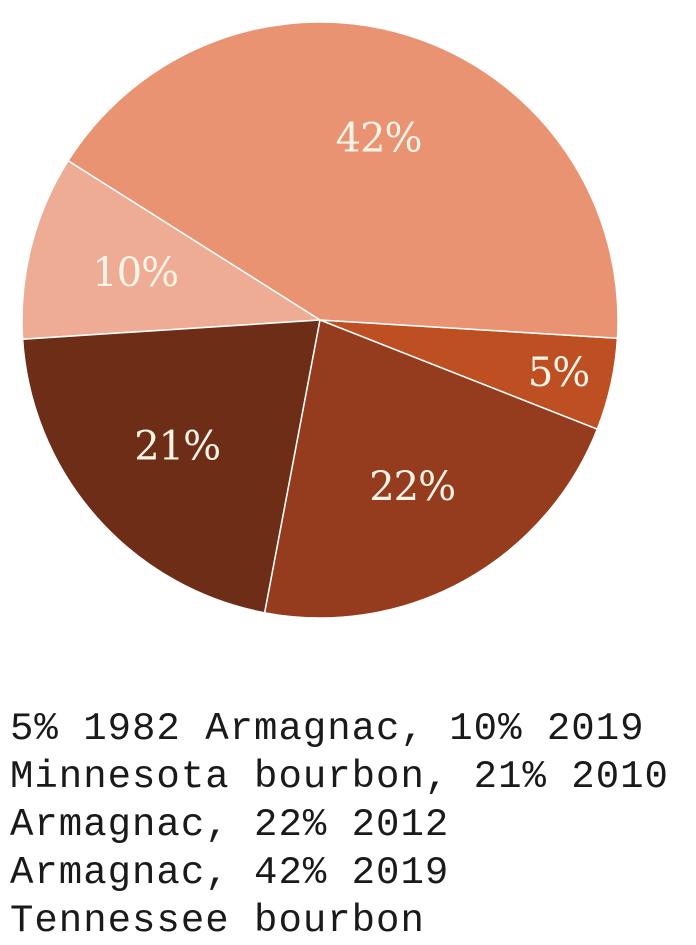 The image size is (696, 945). Describe the element at coordinates (177, 446) in the screenshot. I see `pie-slice-label: 21%` at that location.